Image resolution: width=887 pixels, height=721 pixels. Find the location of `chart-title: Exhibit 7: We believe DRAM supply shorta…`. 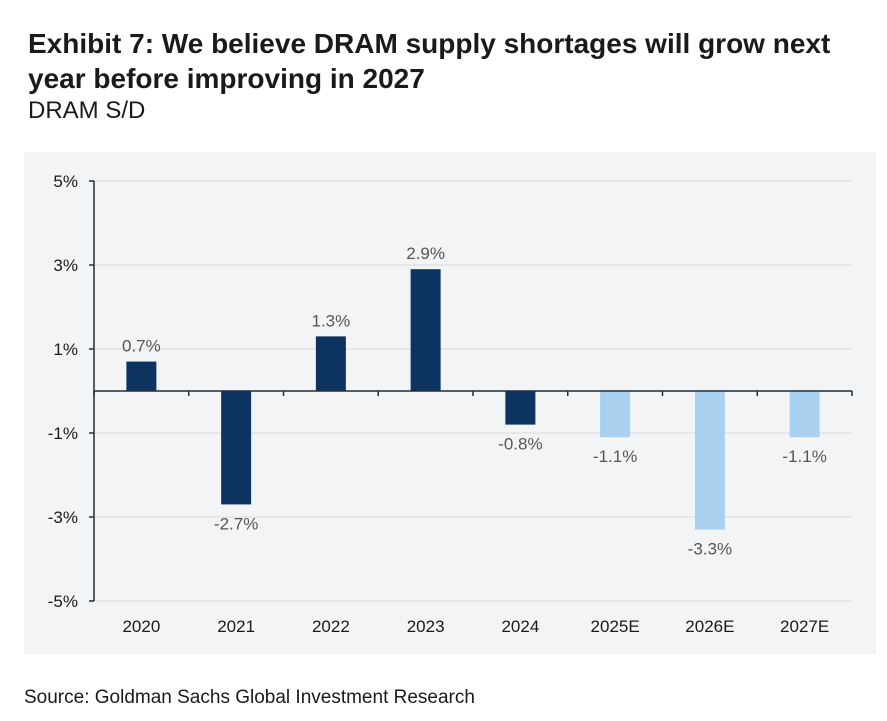

chart-title: Exhibit 7: We believe DRAM supply shorta… is located at coordinates (429, 61).